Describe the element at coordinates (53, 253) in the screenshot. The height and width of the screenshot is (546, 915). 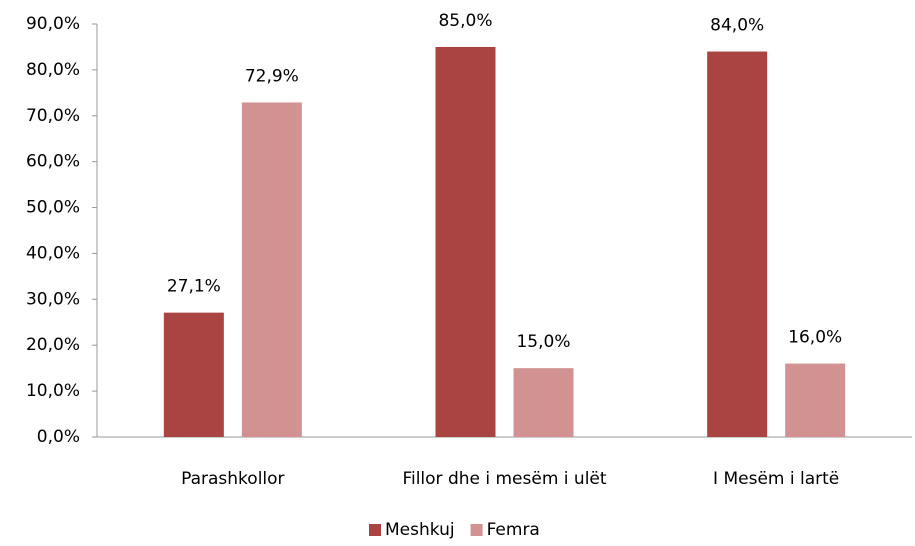
I see `y-tick-label: 40,0%` at that location.